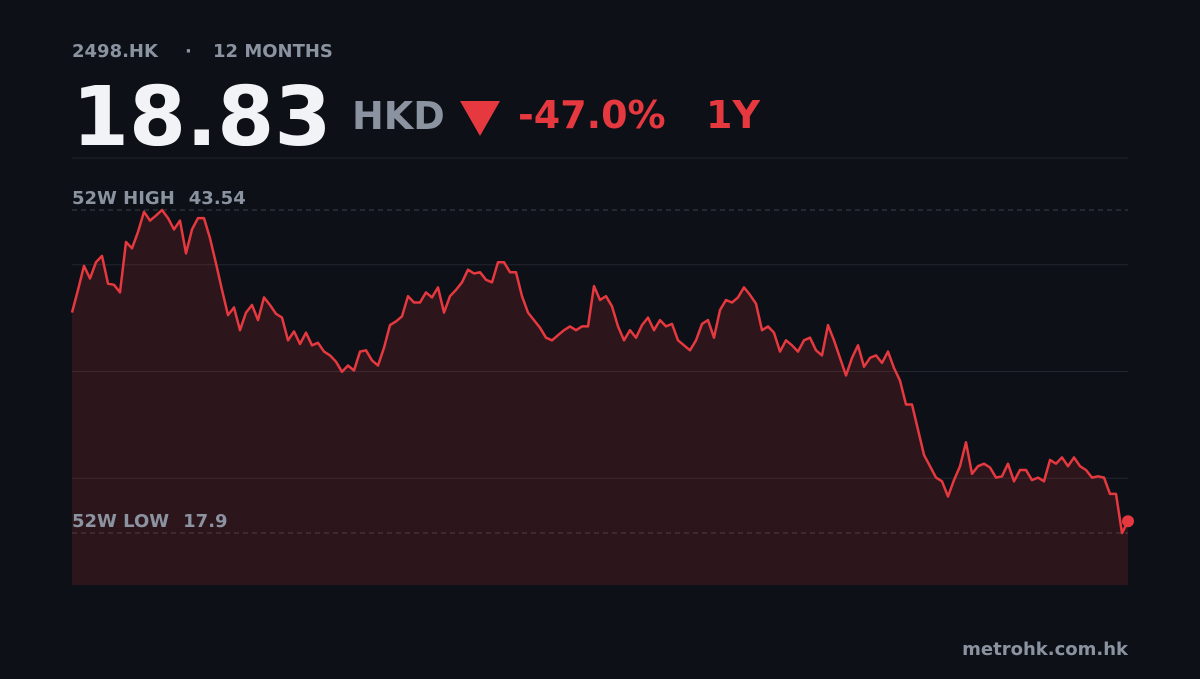 This screenshot has height=679, width=1200. Describe the element at coordinates (201, 117) in the screenshot. I see `price: 18.83` at that location.